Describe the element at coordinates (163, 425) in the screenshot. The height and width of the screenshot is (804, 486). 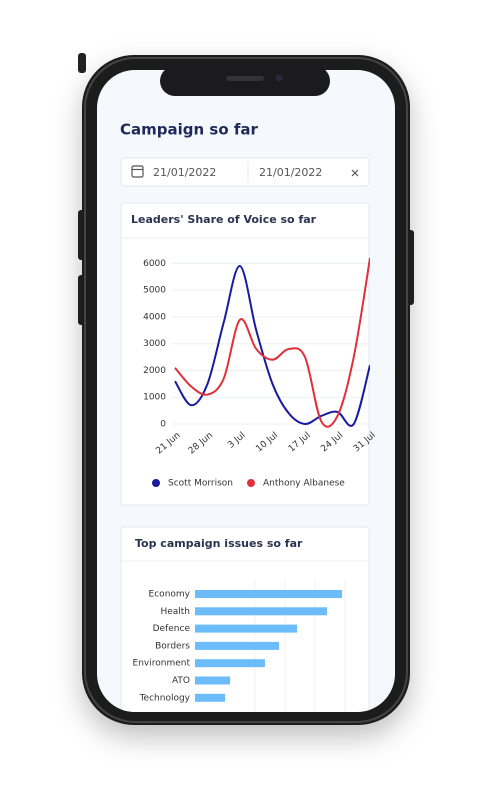
I see `y-tick-label: 0` at that location.